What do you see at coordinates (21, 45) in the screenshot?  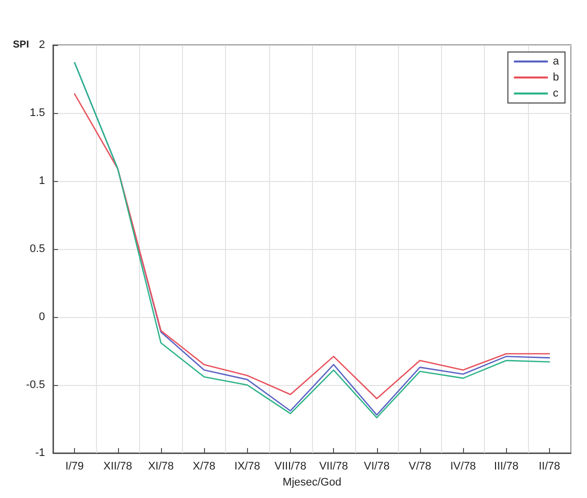 I see `y-axis-title: SPI` at bounding box center [21, 45].